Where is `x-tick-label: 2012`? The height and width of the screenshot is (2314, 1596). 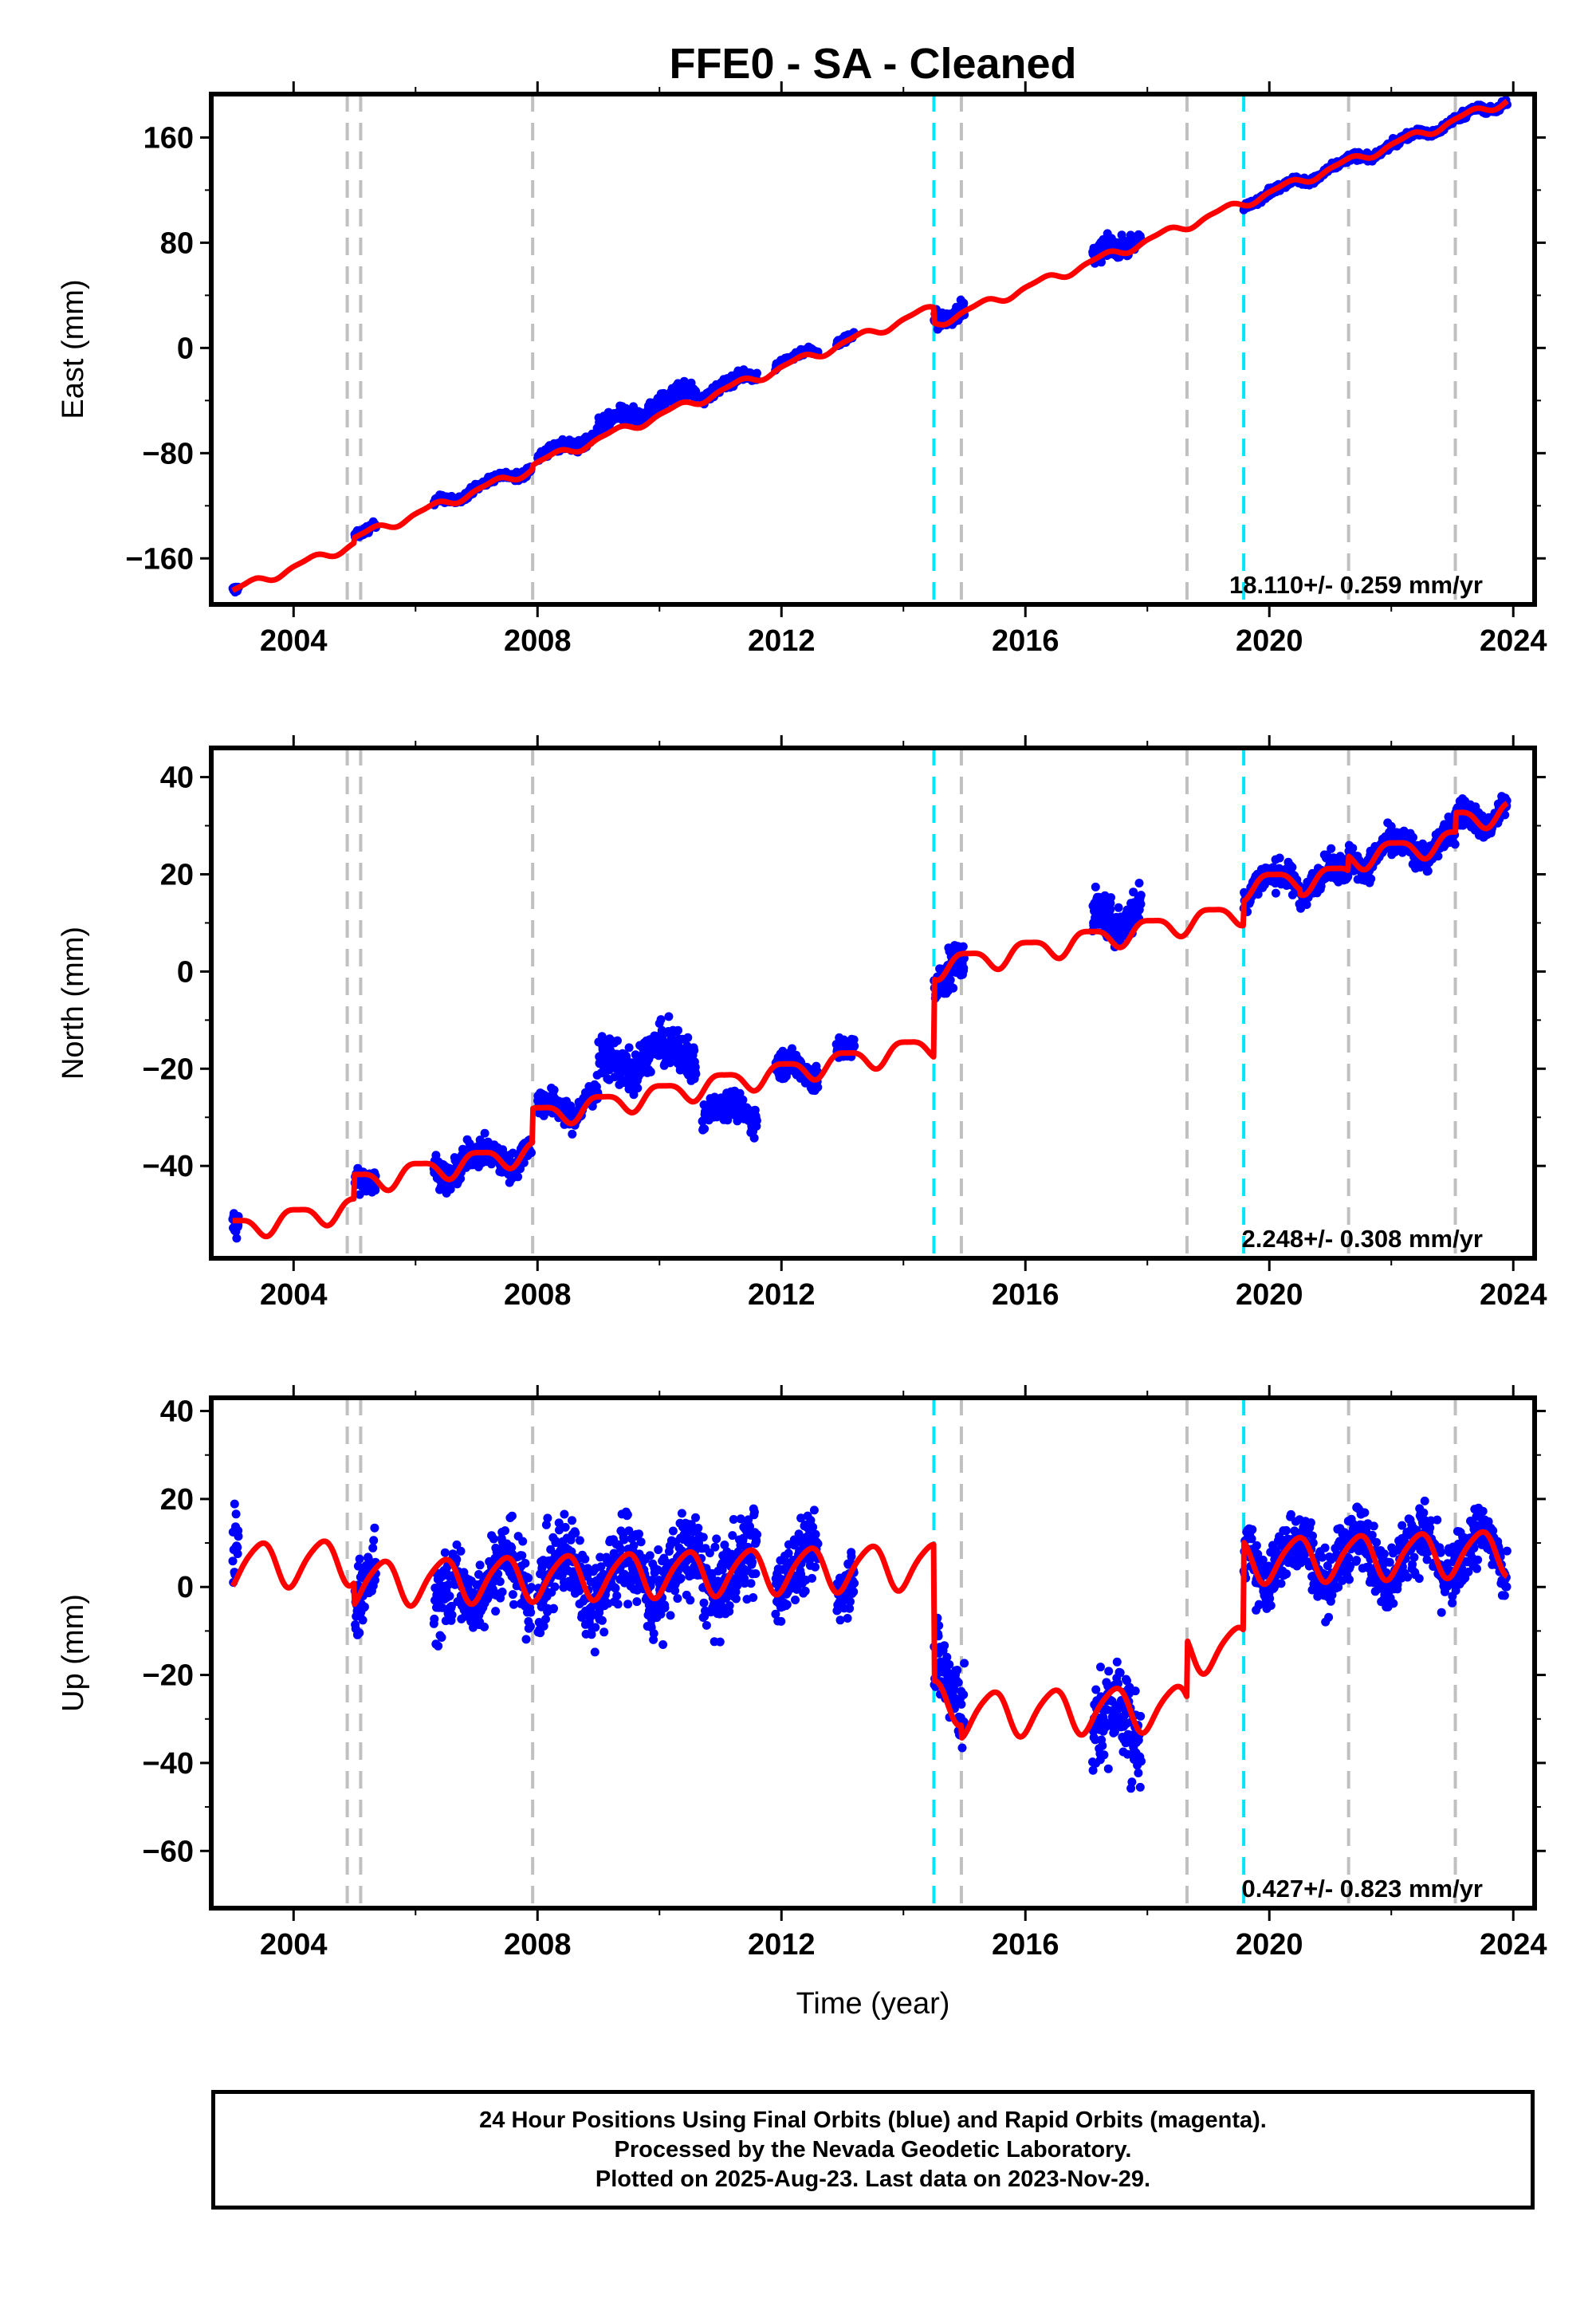
x-tick-label: 2012 is located at coordinates (782, 641).